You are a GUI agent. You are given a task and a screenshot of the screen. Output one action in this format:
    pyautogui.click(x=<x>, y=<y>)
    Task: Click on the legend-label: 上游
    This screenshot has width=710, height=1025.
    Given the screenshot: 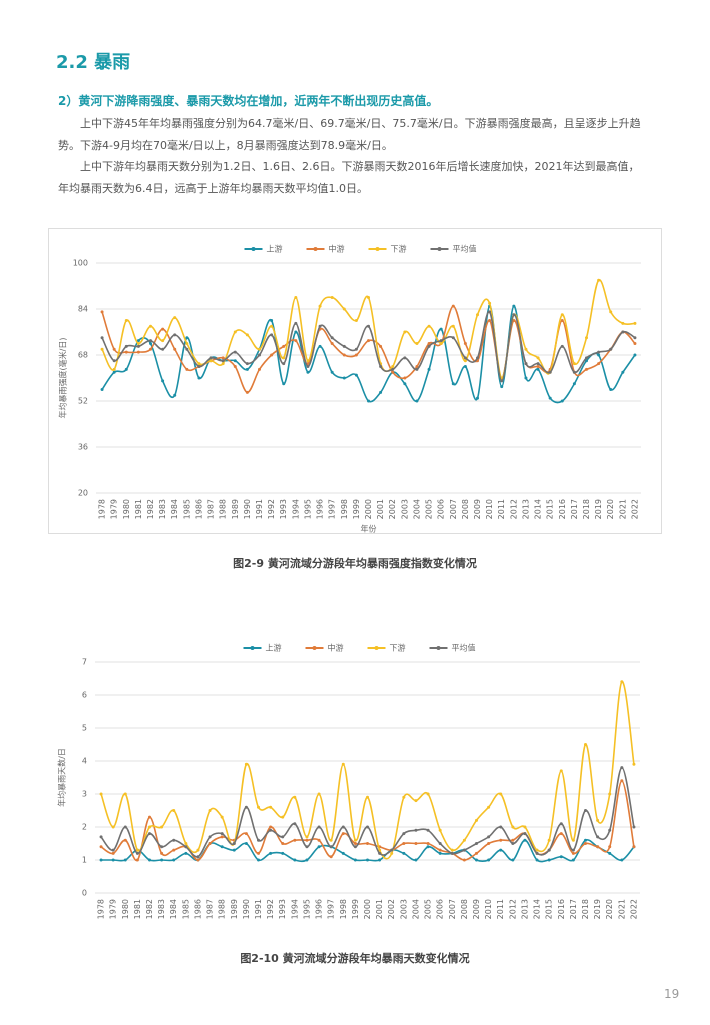 What is the action you would take?
    pyautogui.click(x=275, y=249)
    